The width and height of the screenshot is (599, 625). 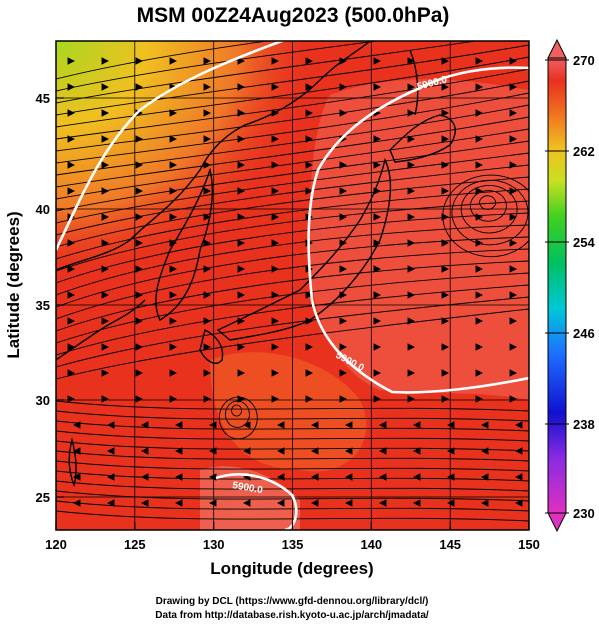 What do you see at coordinates (43, 98) in the screenshot?
I see `y-tick-label: 45` at bounding box center [43, 98].